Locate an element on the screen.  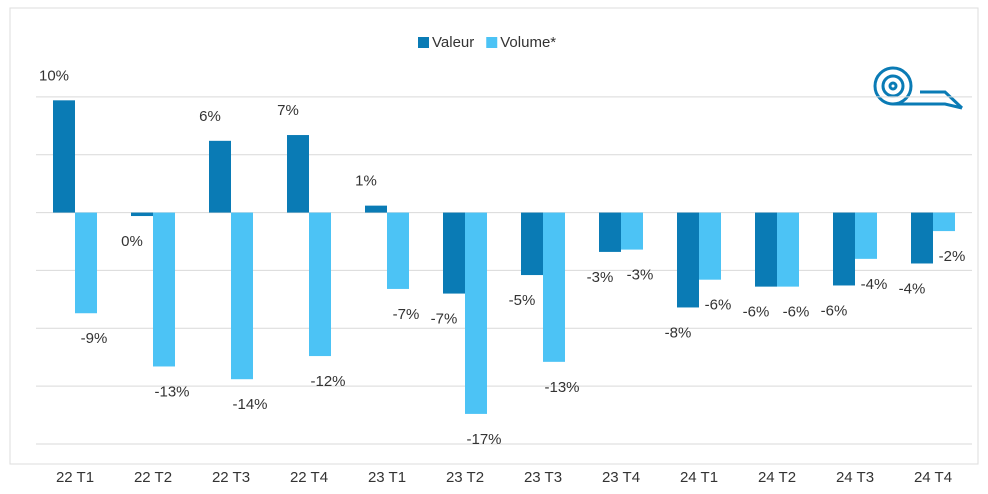
data-label: -14% is located at coordinates (249, 404).